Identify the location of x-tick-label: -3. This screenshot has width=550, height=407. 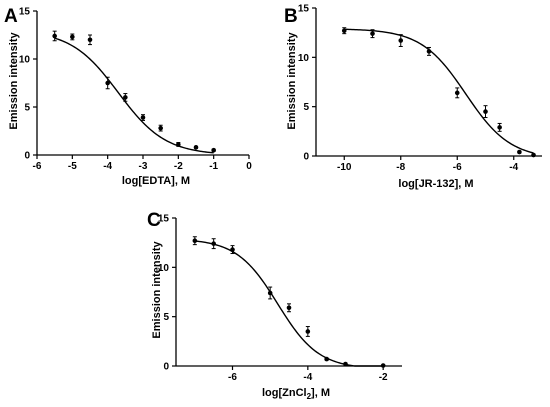
(143, 166).